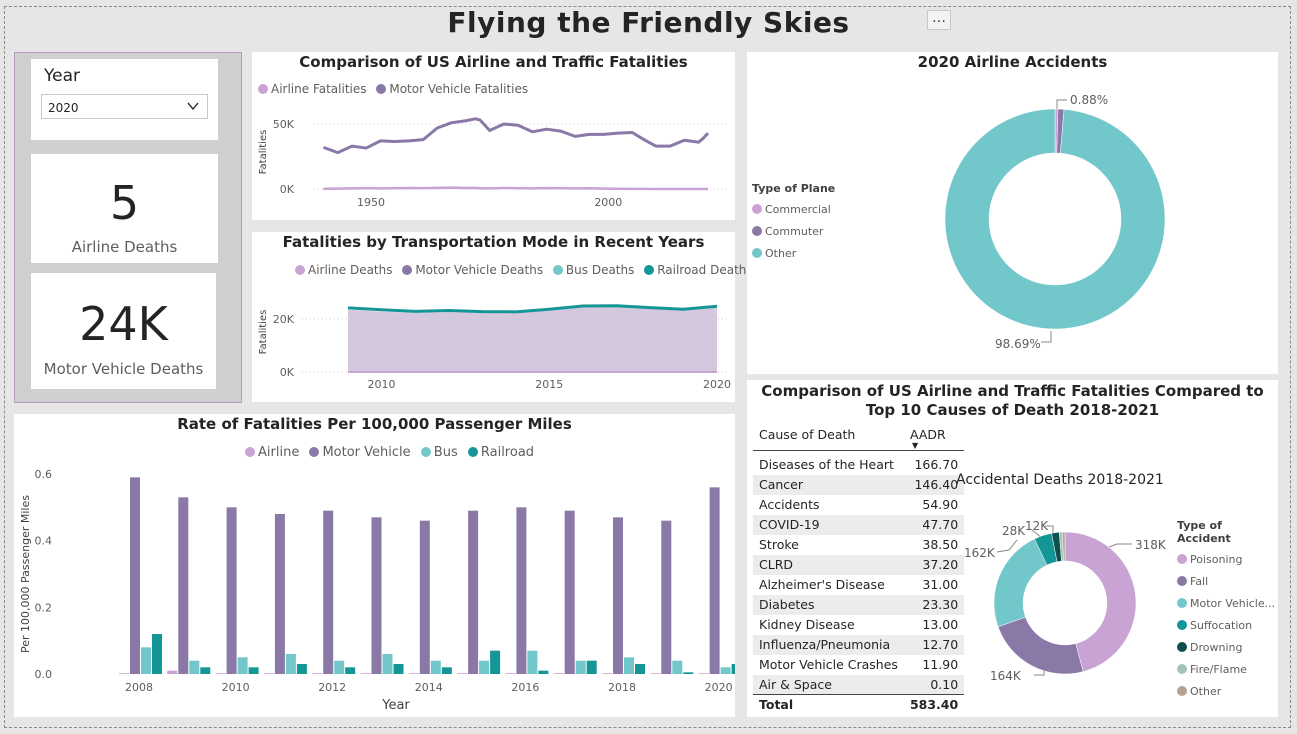  Describe the element at coordinates (1151, 545) in the screenshot. I see `donut-label-poisoning: 318K` at that location.